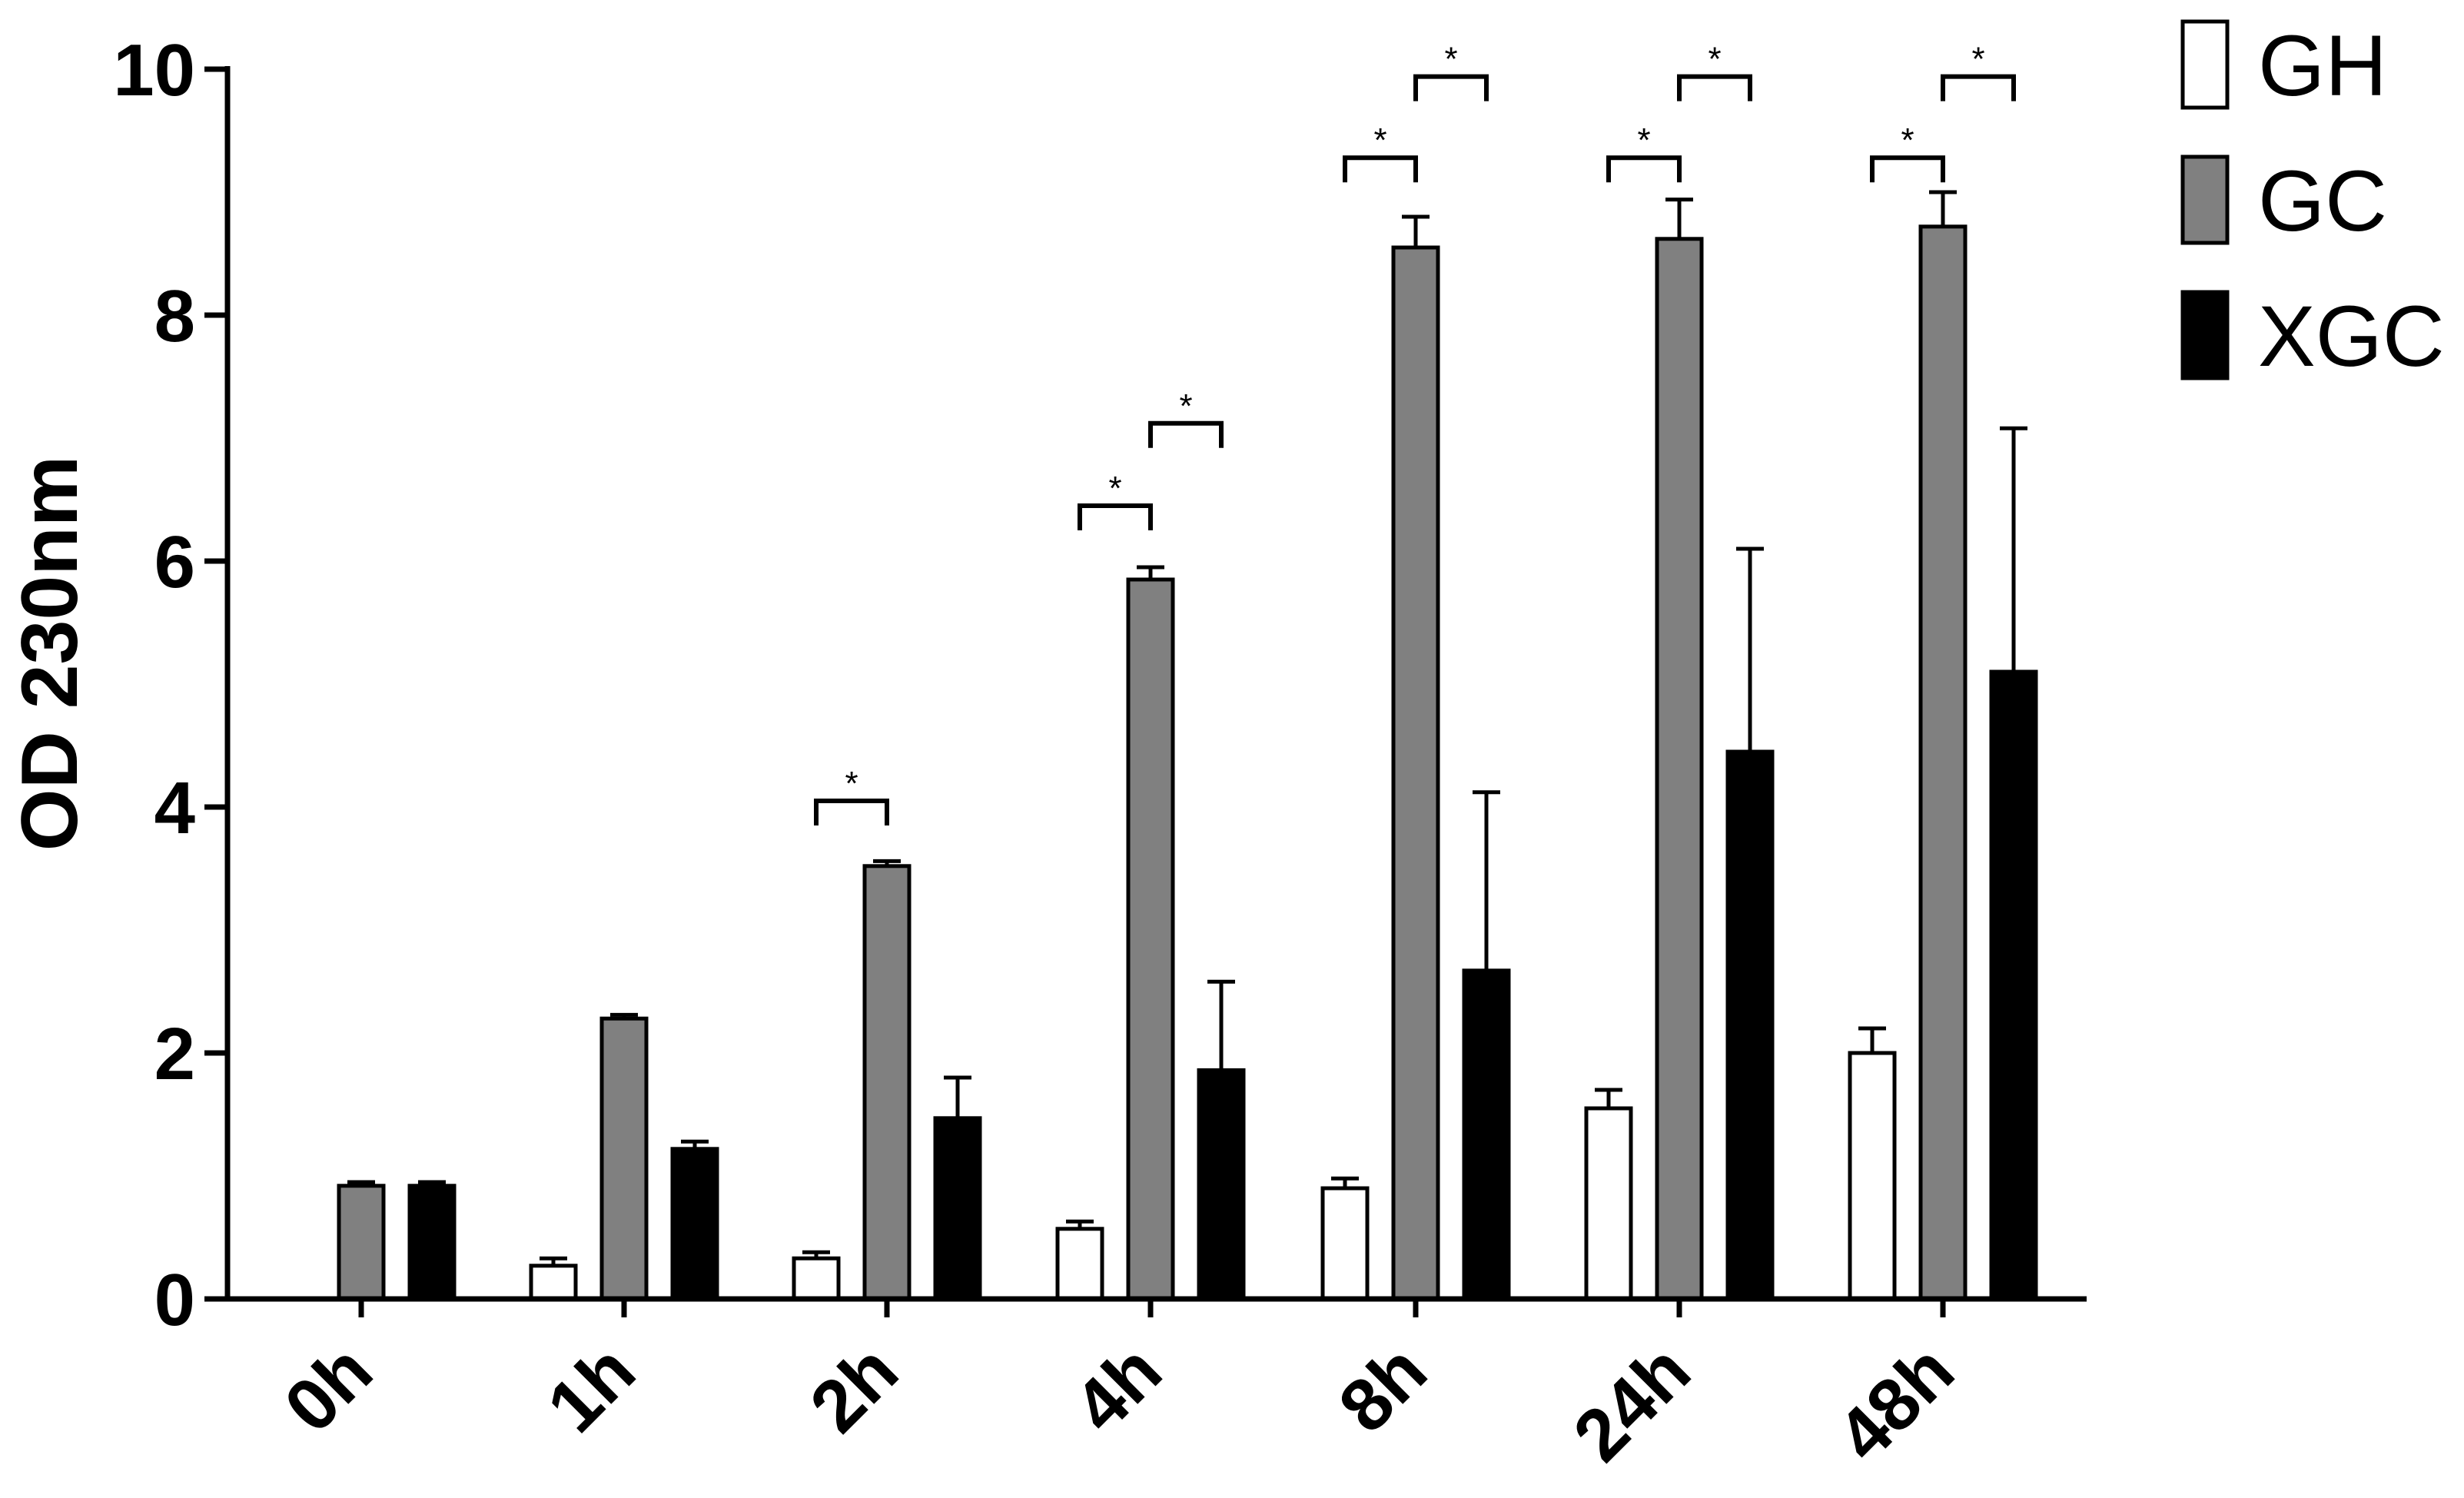  I want to click on bar-GC-48h, so click(1943, 763).